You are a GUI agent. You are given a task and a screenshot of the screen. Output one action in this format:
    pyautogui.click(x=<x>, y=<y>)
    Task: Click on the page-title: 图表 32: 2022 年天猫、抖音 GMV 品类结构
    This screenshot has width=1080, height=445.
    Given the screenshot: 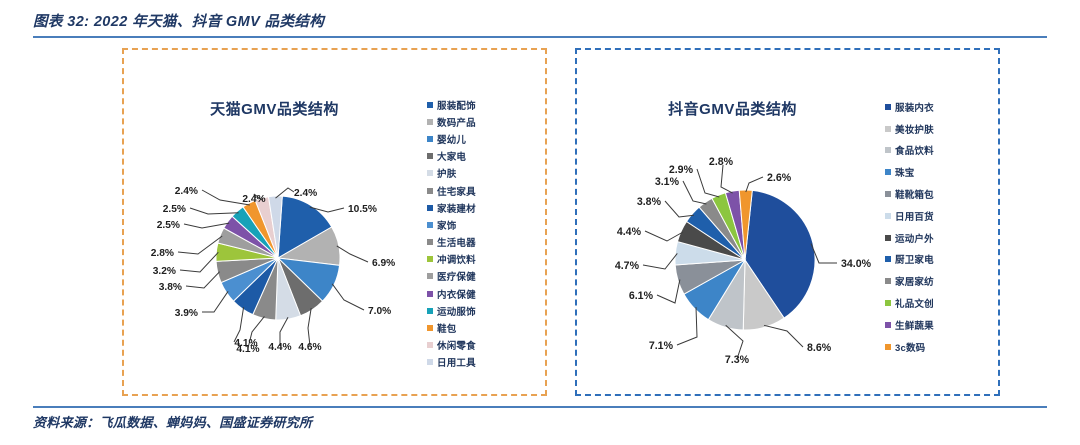 What is the action you would take?
    pyautogui.click(x=179, y=22)
    